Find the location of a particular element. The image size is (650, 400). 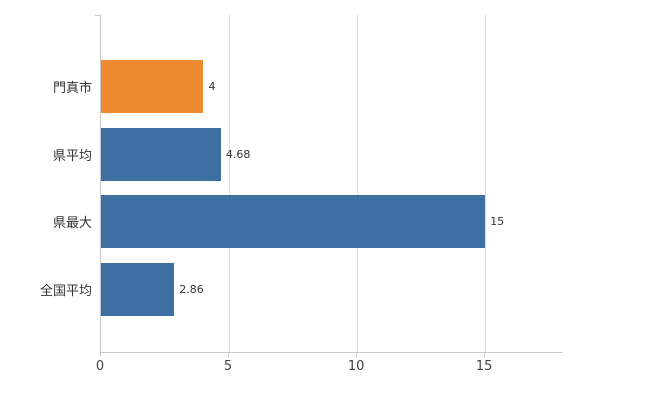

y-axis-tick is located at coordinates (97, 15).